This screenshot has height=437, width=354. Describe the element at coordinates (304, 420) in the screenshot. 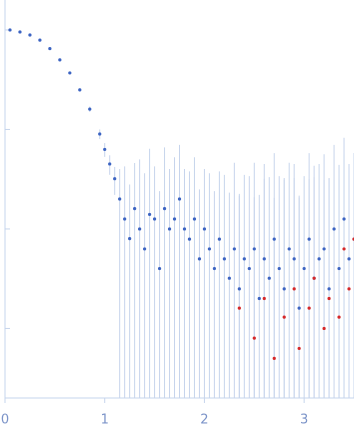

I see `x-tick-label: 3` at that location.